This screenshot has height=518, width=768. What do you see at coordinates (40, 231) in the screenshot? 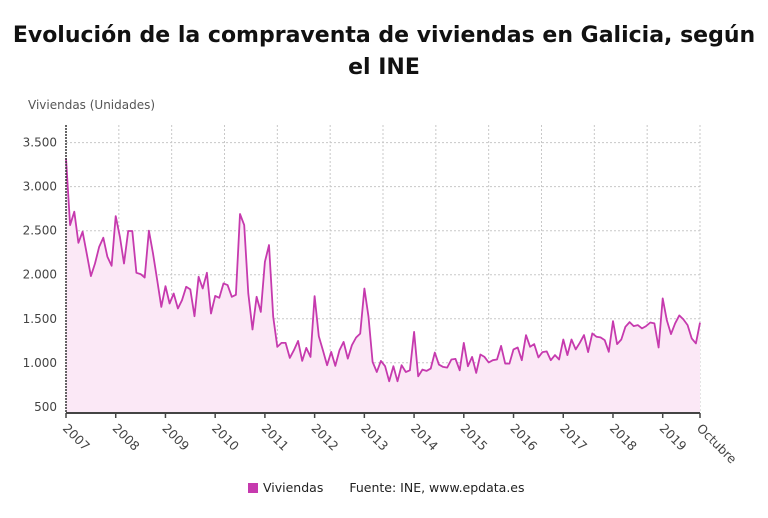
I see `y-tick-label: 2.500` at bounding box center [40, 231].